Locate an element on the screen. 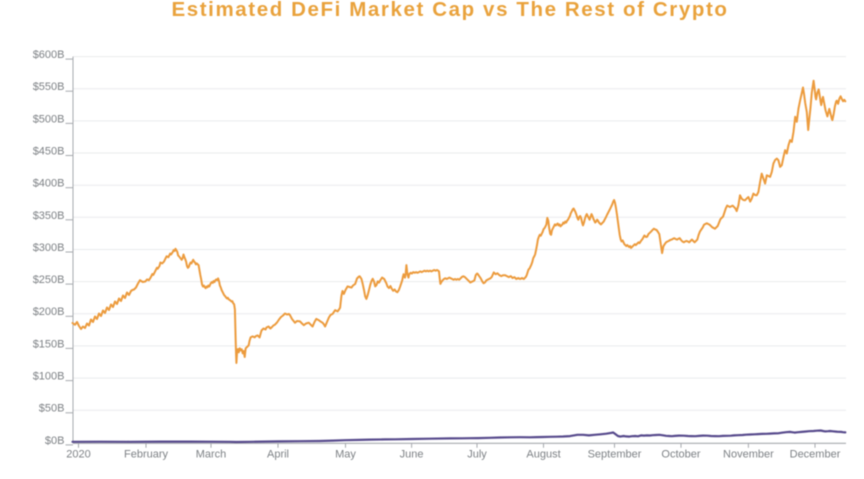 The image size is (864, 479). svg-text: $400B is located at coordinates (49, 184).